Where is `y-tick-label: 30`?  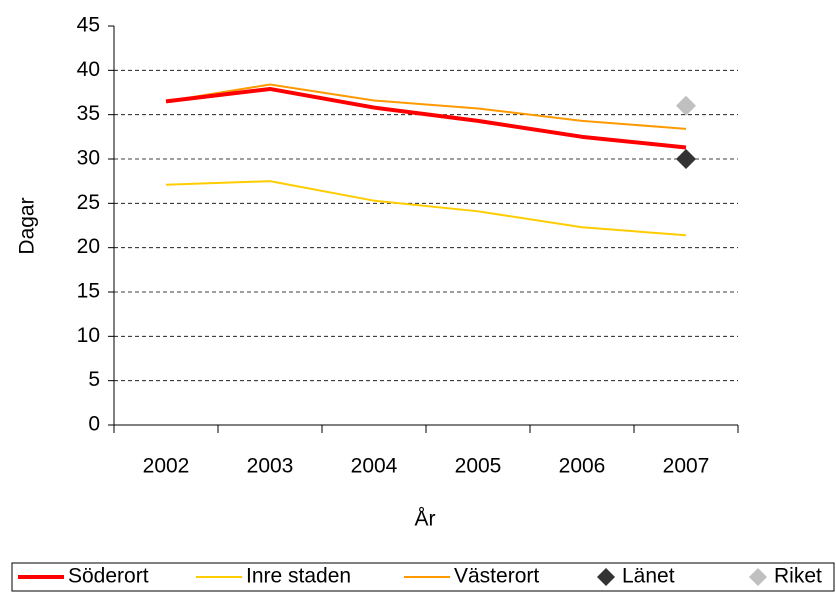
y-tick-label: 30 is located at coordinates (88, 158).